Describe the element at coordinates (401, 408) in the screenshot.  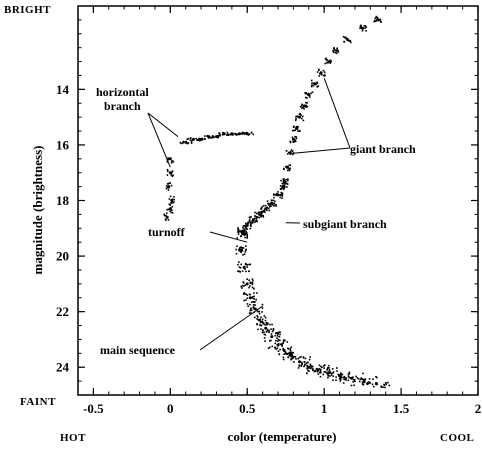
I see `x-tick-label: 1.5` at that location.